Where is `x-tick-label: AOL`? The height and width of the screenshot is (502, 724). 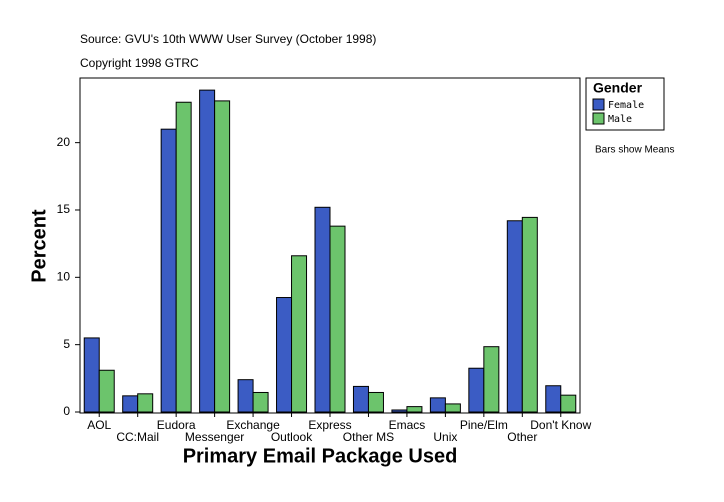 x-tick-label: AOL is located at coordinates (99, 425).